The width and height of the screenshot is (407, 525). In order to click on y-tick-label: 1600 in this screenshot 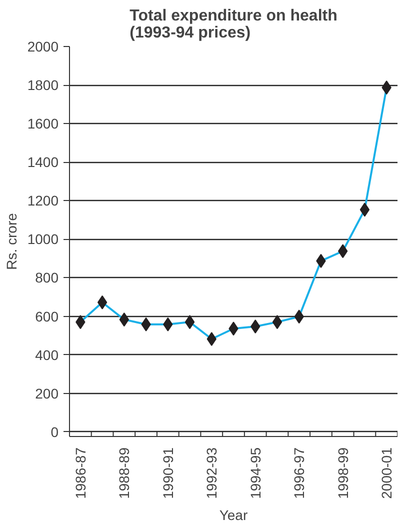, I will do `click(43, 124)`.